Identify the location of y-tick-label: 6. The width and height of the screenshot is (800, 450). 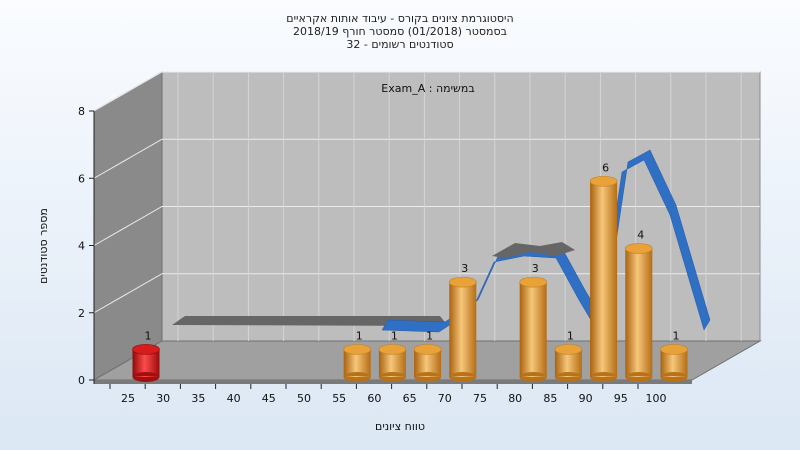
(81, 178).